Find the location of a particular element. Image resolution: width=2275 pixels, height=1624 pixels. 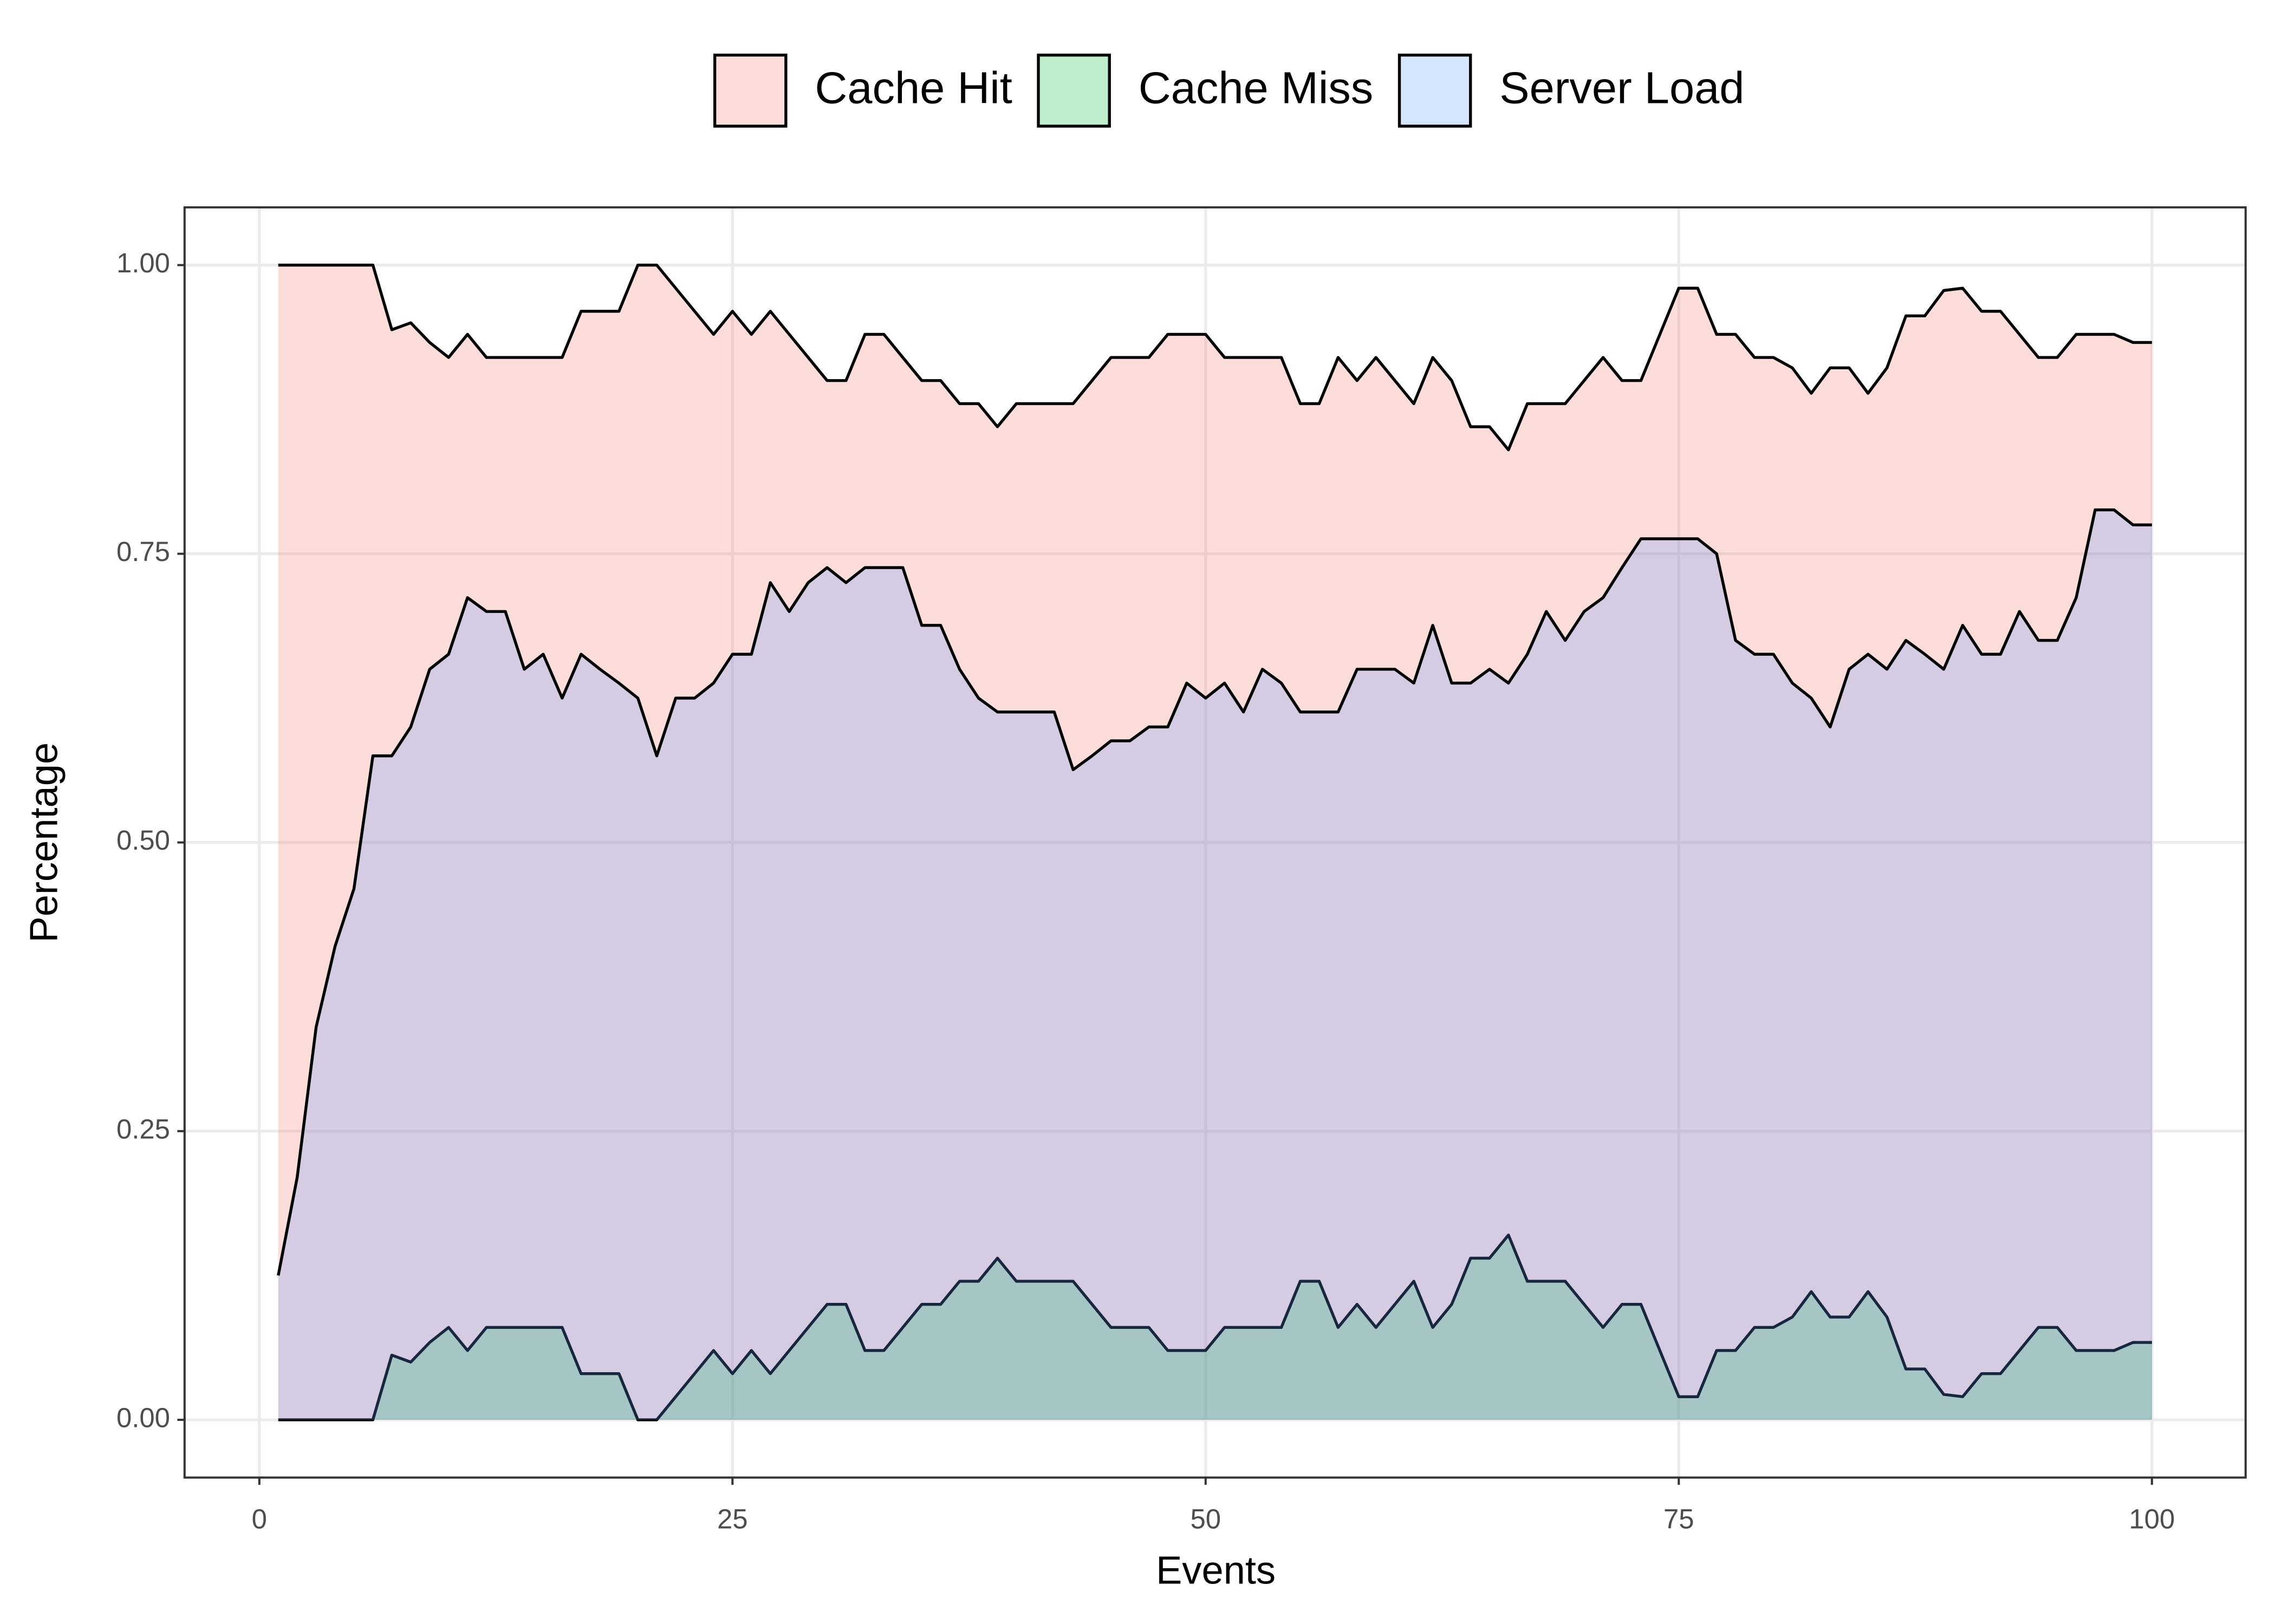

legend-label: Server Load is located at coordinates (1621, 88).